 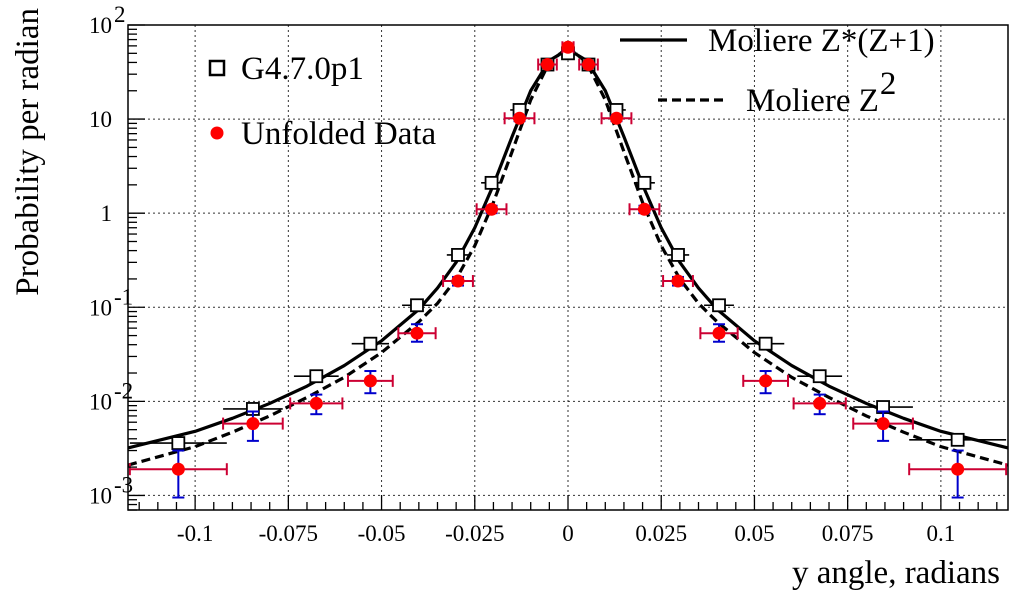 I want to click on x-tick-label: 0.05, so click(x=754, y=533).